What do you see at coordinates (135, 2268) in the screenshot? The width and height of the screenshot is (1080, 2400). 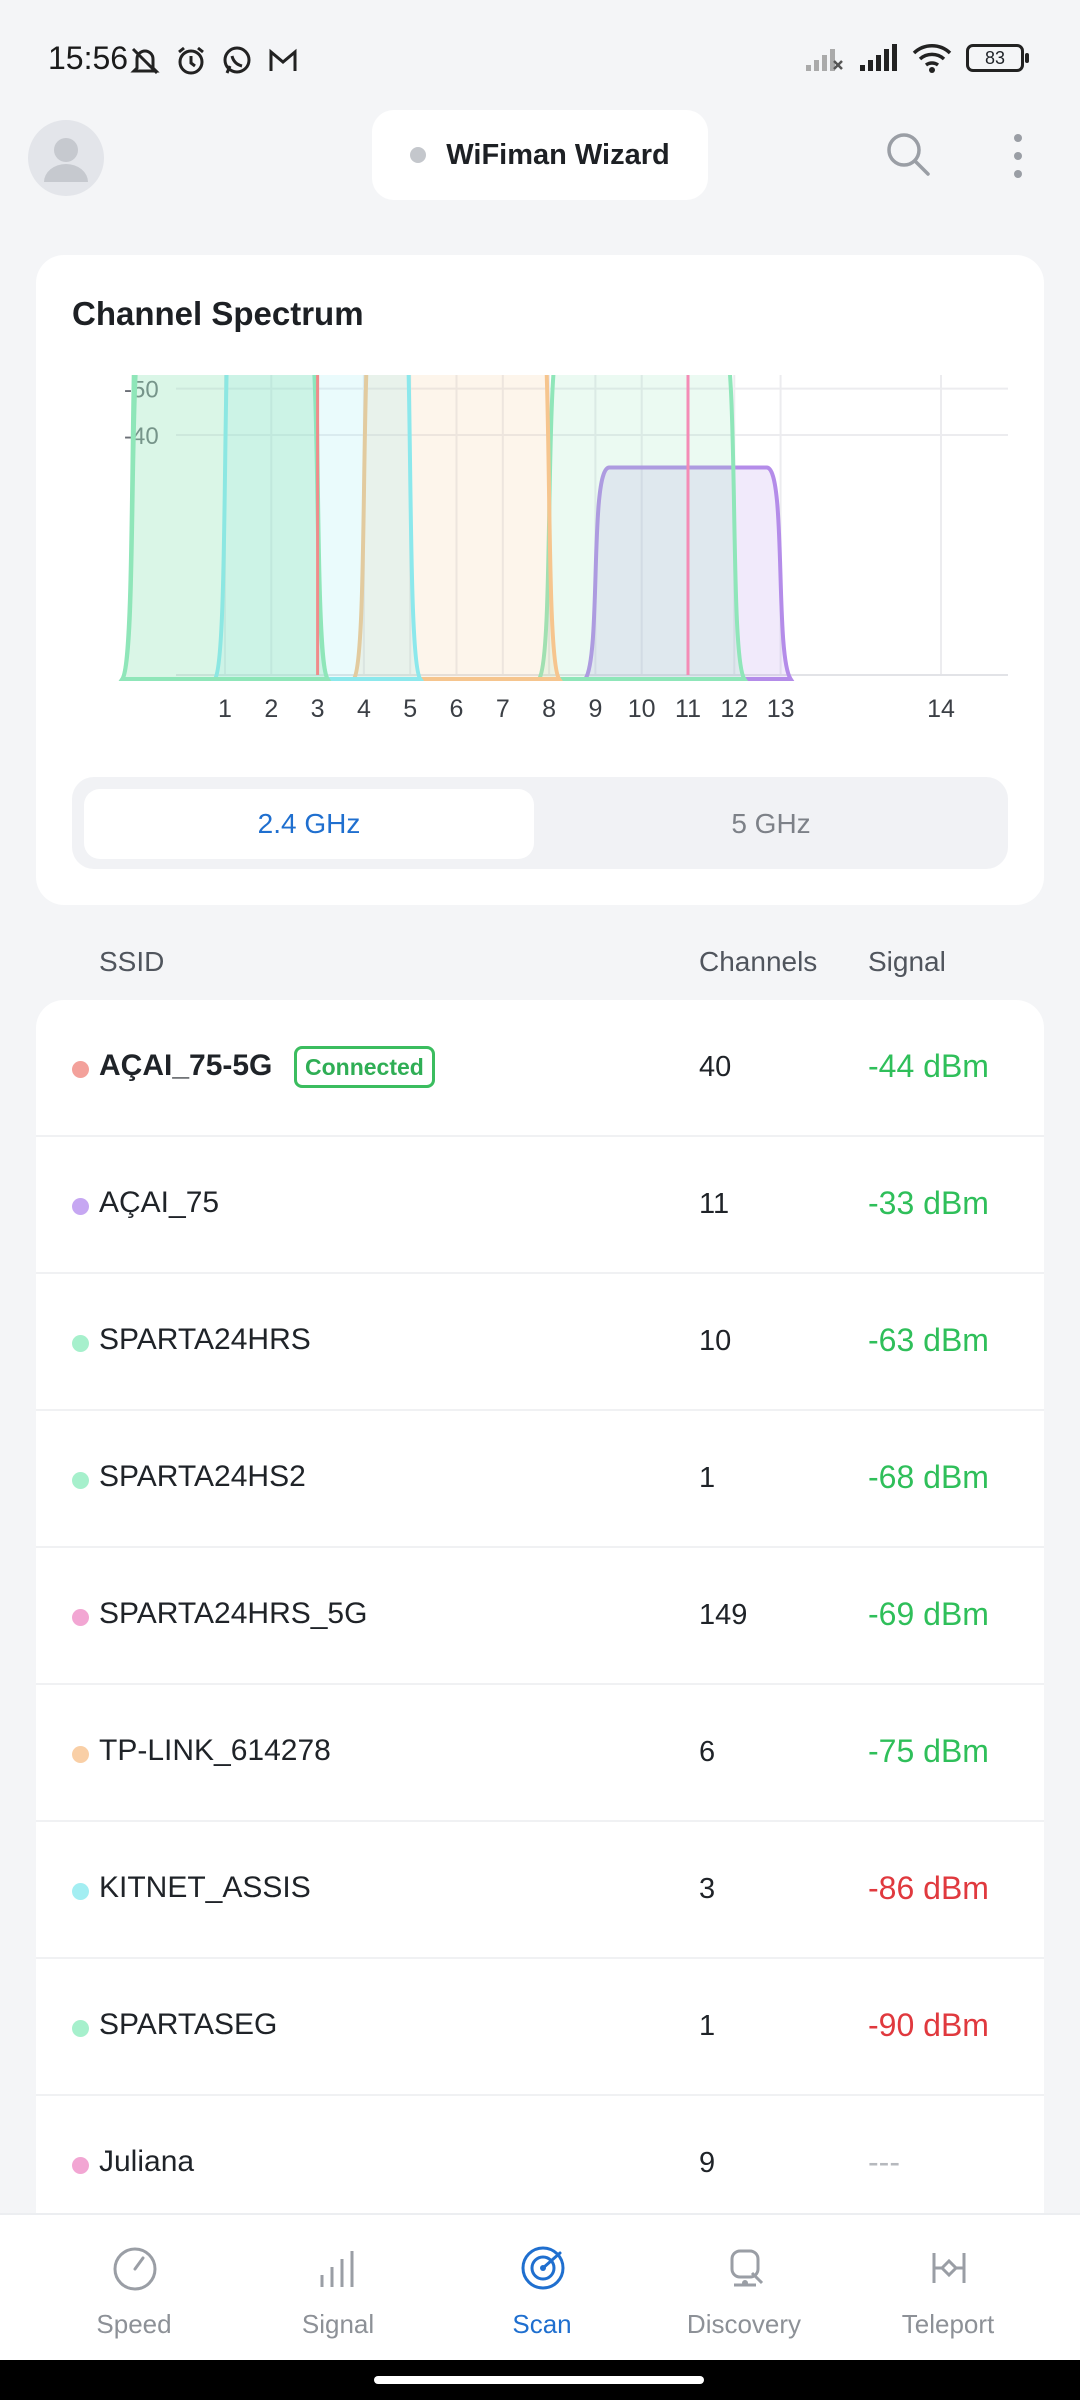 I see `speedometer-icon` at bounding box center [135, 2268].